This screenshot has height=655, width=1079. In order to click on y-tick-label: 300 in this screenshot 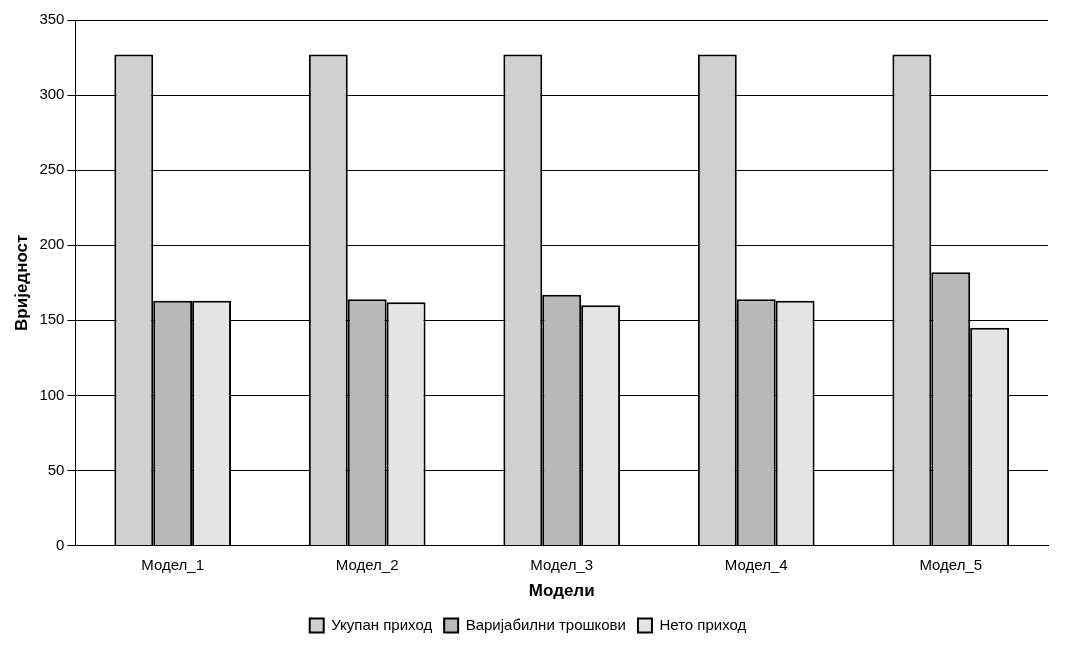, I will do `click(52, 94)`.